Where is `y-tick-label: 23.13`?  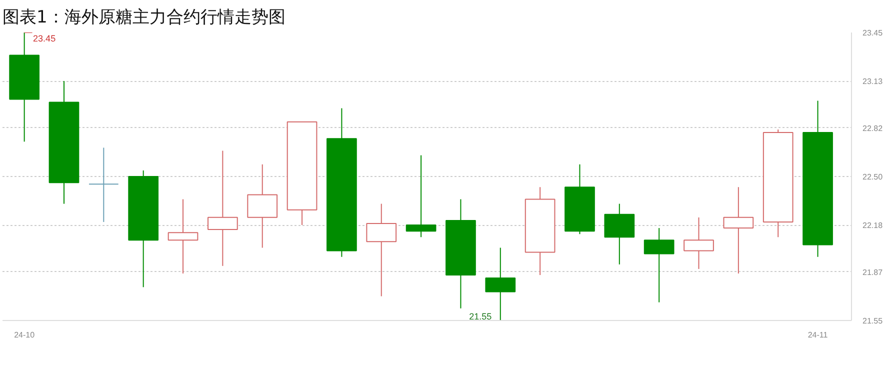 y-tick-label: 23.13 is located at coordinates (873, 81).